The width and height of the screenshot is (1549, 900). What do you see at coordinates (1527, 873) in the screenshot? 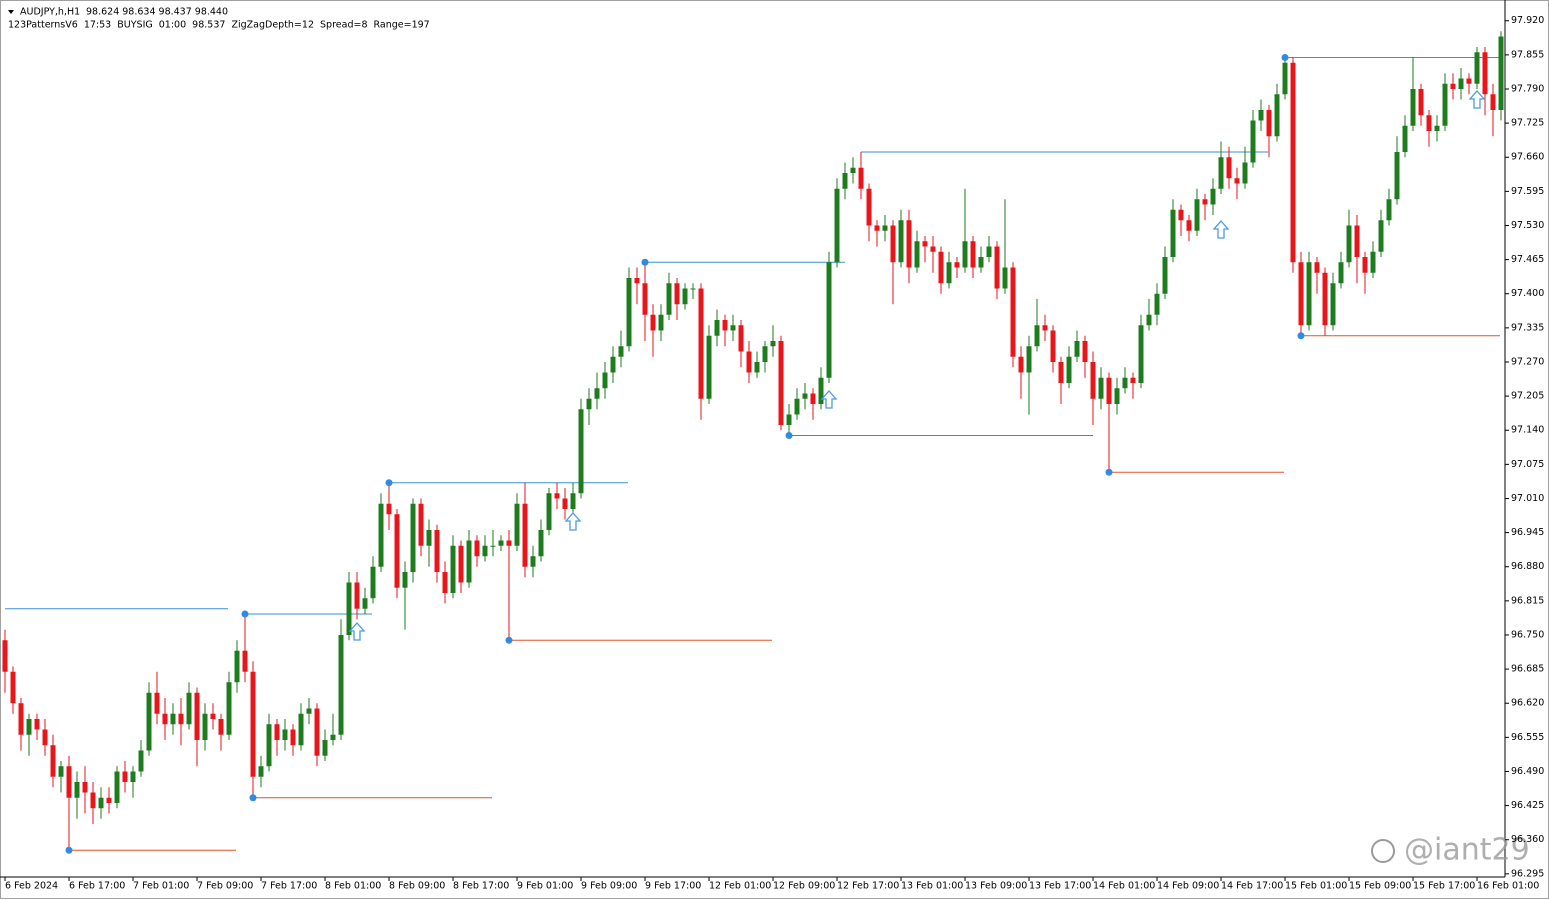
I see `y-tick-label: 96.295` at bounding box center [1527, 873].